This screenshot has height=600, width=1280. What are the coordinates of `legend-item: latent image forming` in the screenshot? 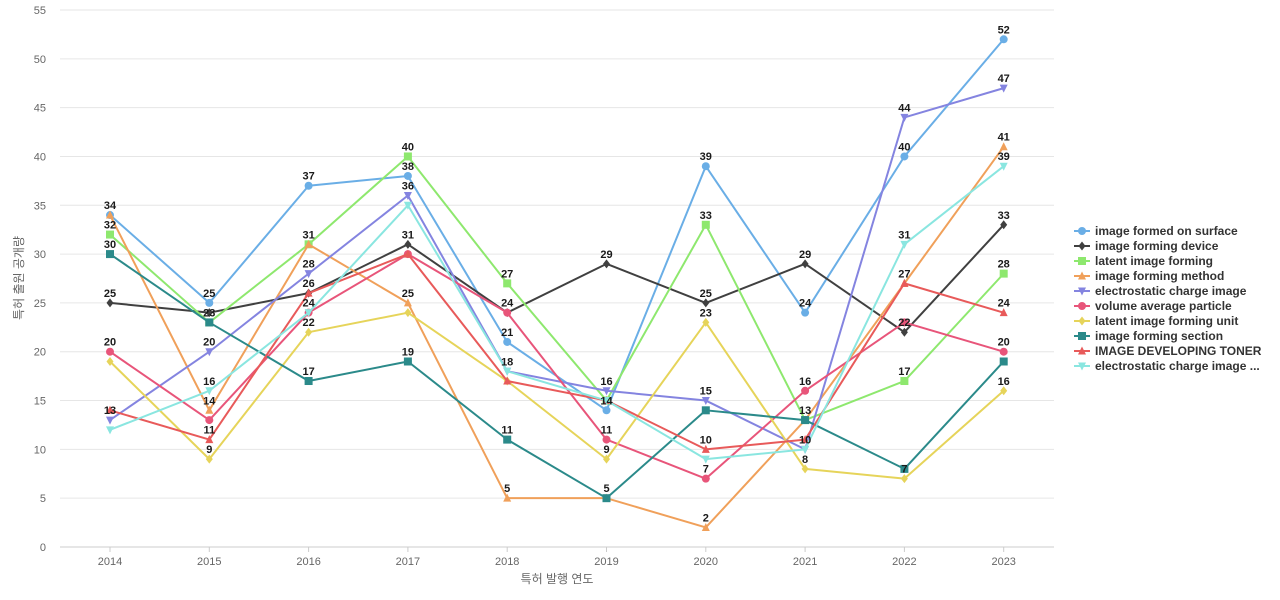 It's located at (1143, 261).